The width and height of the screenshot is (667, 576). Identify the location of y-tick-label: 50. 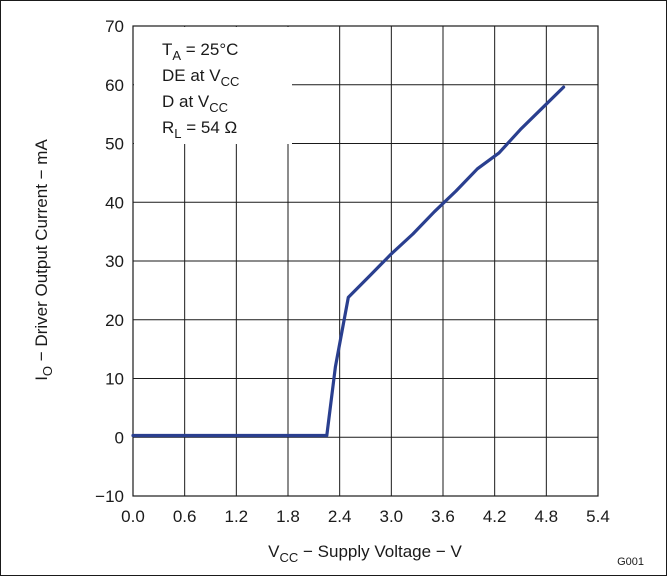
(114, 144).